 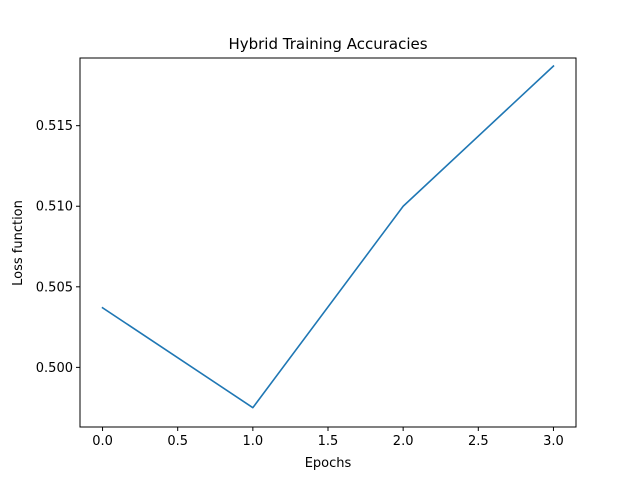 I want to click on x-tick-label: 0.5, so click(x=177, y=441).